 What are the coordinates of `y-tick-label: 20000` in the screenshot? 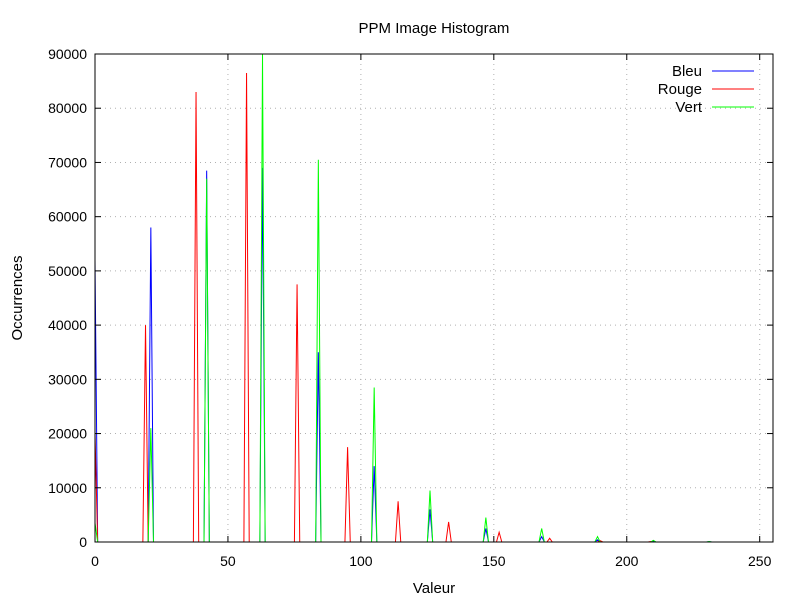 It's located at (67, 434).